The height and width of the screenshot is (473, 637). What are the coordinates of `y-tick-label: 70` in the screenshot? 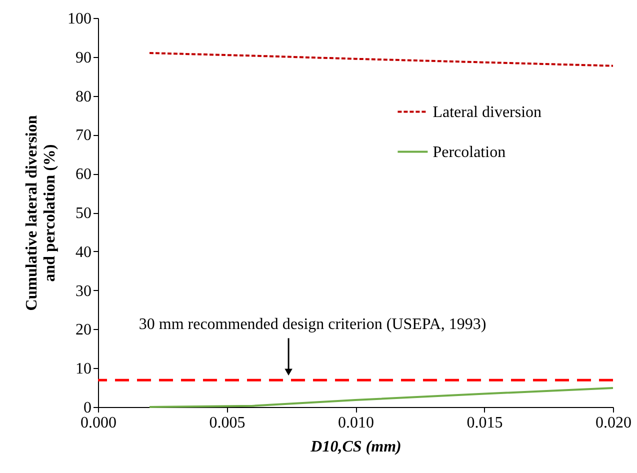 It's located at (84, 135).